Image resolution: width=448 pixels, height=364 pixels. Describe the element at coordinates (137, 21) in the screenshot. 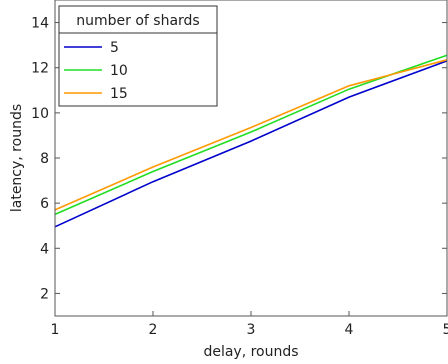

I see `legend-title: number of shards` at that location.